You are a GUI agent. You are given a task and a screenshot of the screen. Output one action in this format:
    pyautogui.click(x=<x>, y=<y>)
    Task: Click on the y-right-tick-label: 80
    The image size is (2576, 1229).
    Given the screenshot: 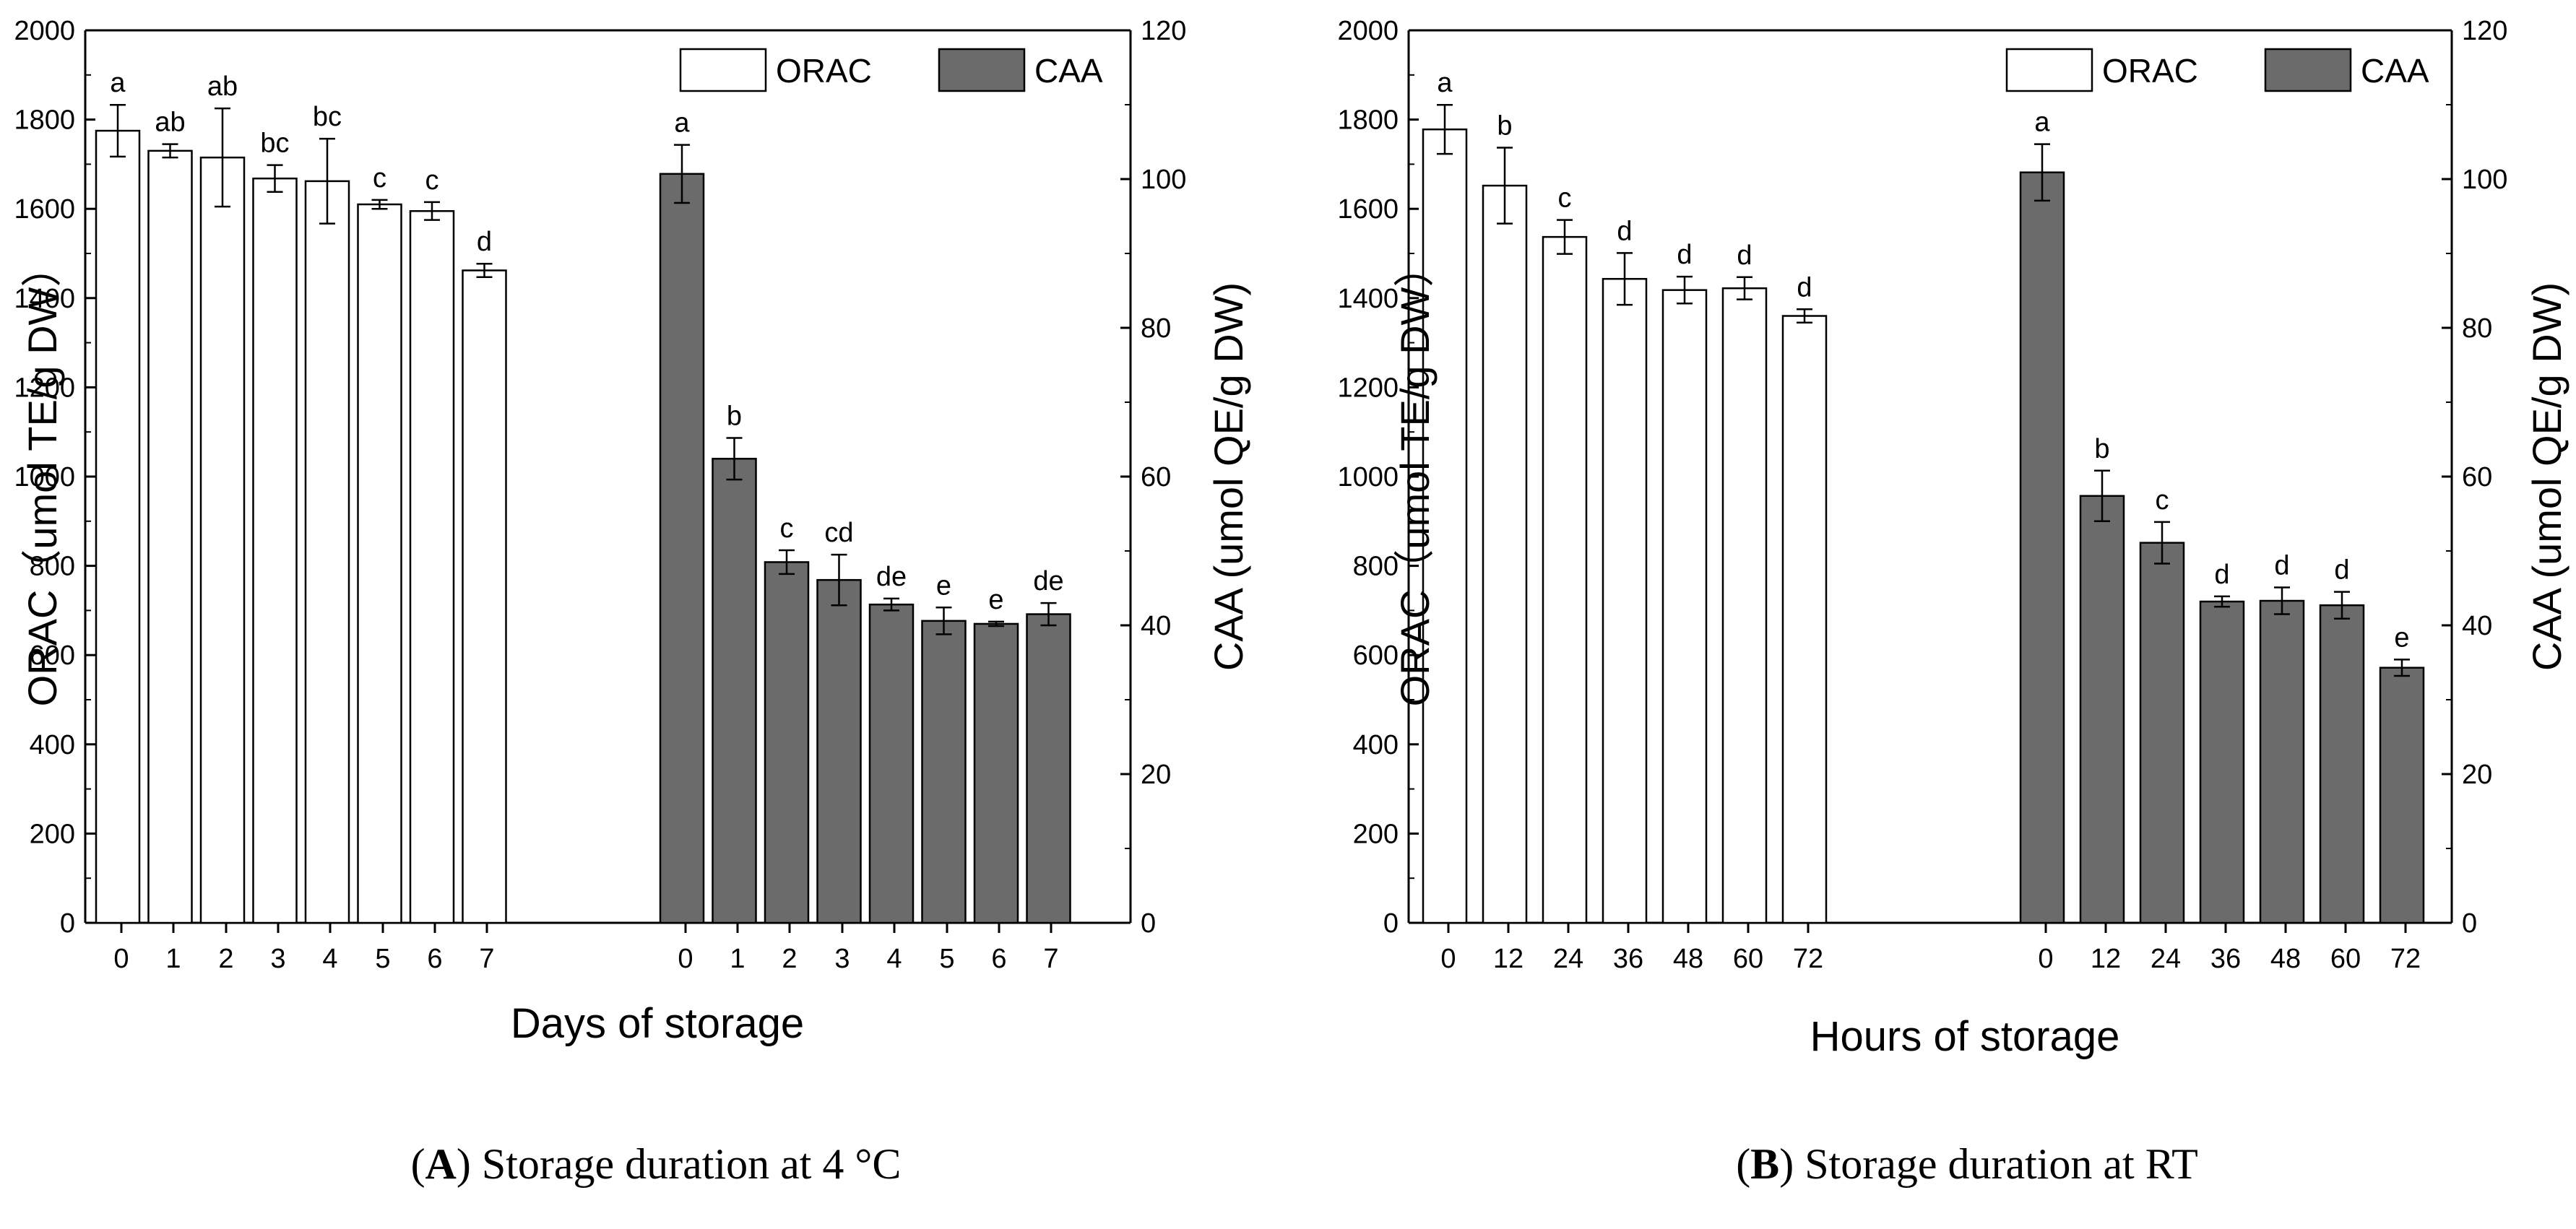 What is the action you would take?
    pyautogui.click(x=1156, y=328)
    